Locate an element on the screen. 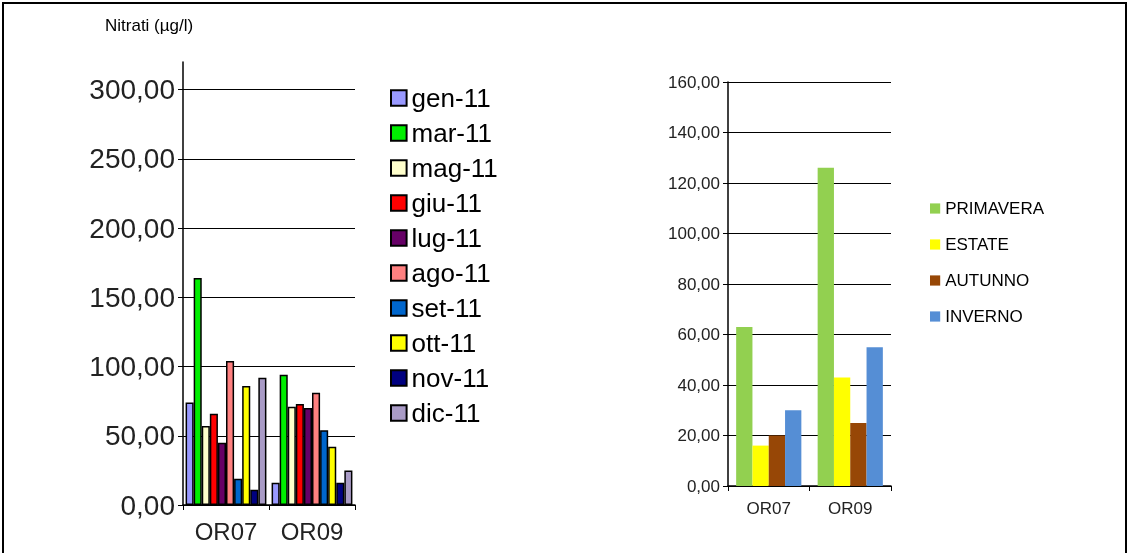  y-tick-label: 150,00 is located at coordinates (132, 297).